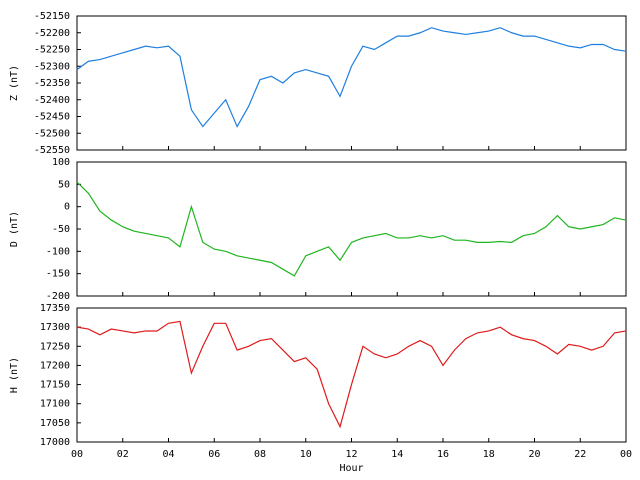  I want to click on y-tick-label: -100, so click(58, 251).